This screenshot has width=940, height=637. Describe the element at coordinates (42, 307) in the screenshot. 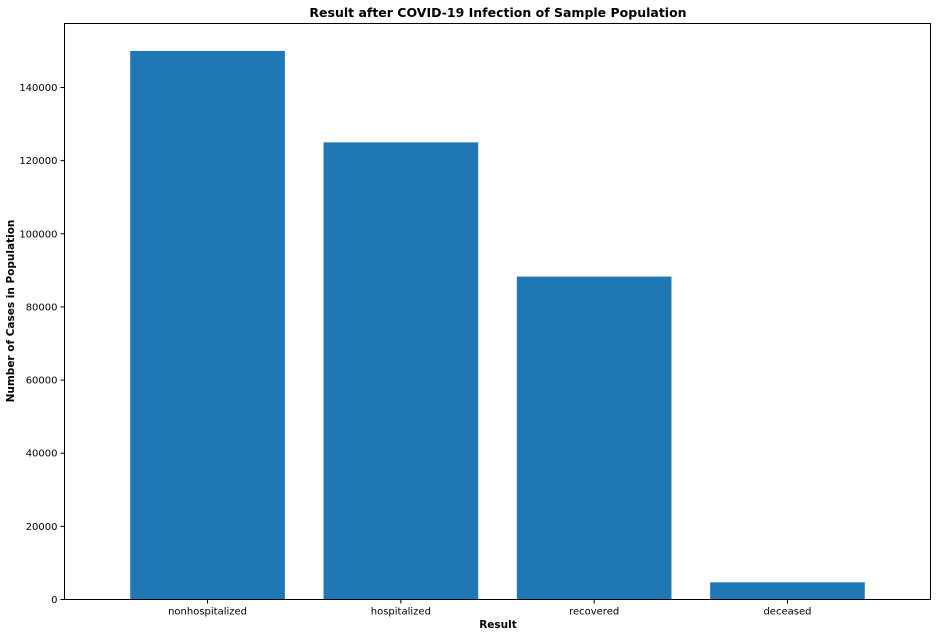

I see `y-tick-label: 80000` at that location.